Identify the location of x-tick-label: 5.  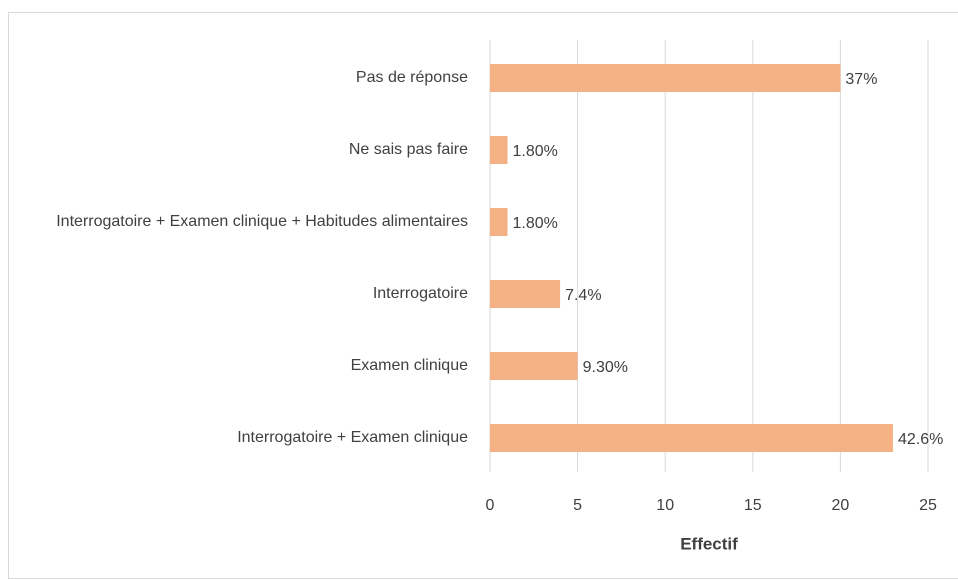
(577, 505).